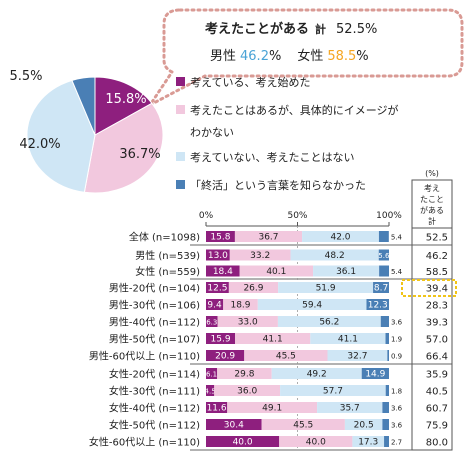 The image size is (474, 462). What do you see at coordinates (248, 323) in the screenshot?
I see `bar-value-label: 33.0` at bounding box center [248, 323].